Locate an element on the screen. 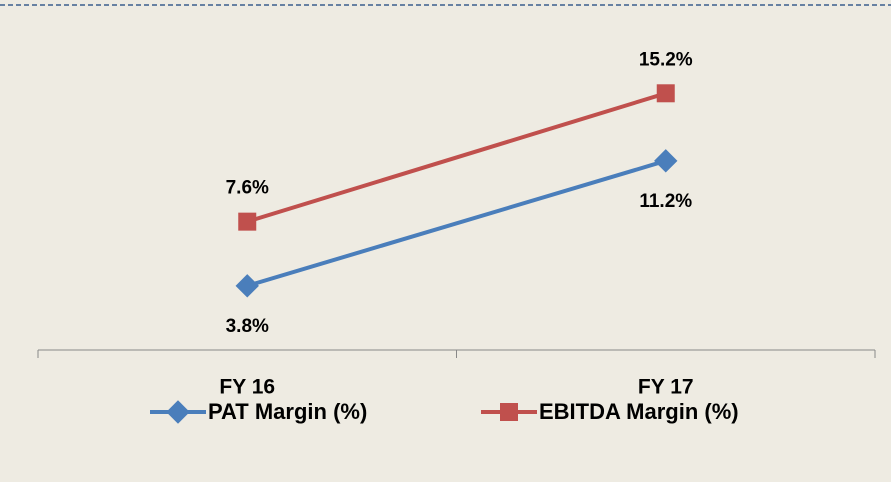 This screenshot has width=891, height=482. legend-label: EBITDA Margin (%) is located at coordinates (639, 411).